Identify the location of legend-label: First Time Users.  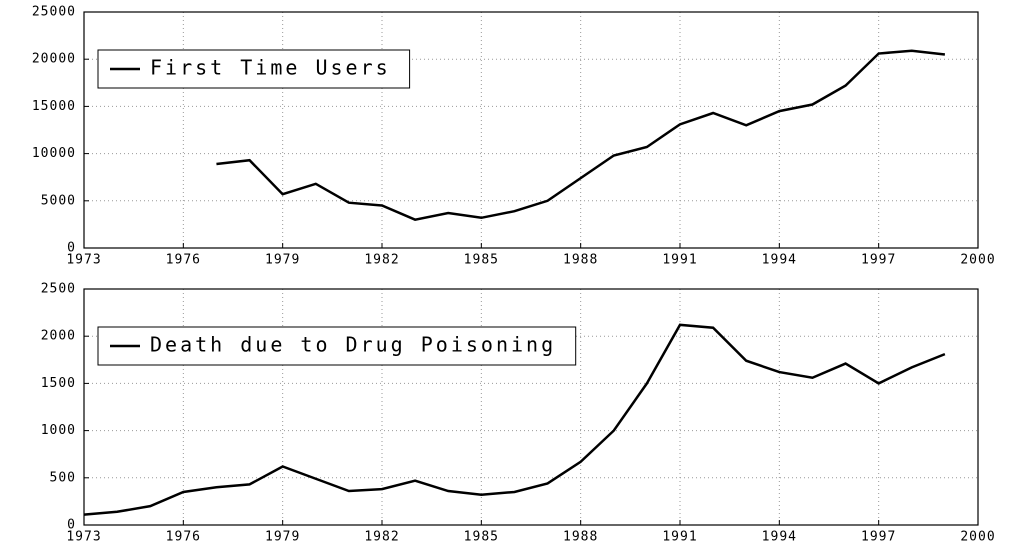
(270, 68).